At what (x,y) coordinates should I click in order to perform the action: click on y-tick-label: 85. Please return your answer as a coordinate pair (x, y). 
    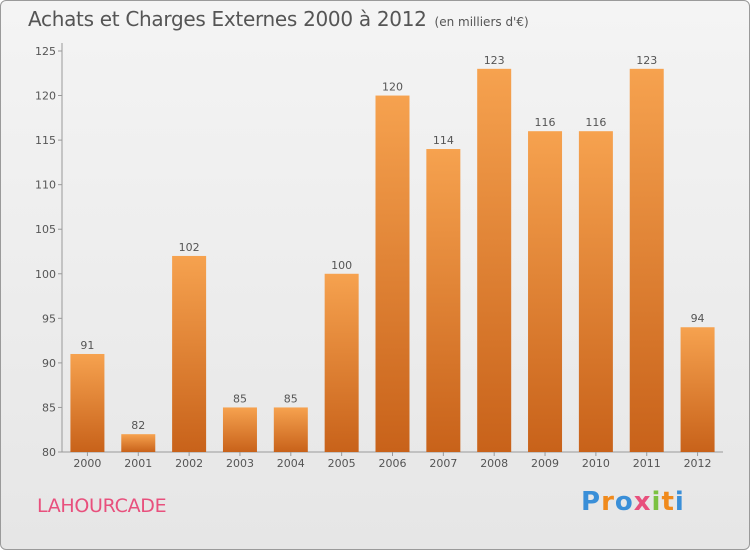
    Looking at the image, I should click on (49, 407).